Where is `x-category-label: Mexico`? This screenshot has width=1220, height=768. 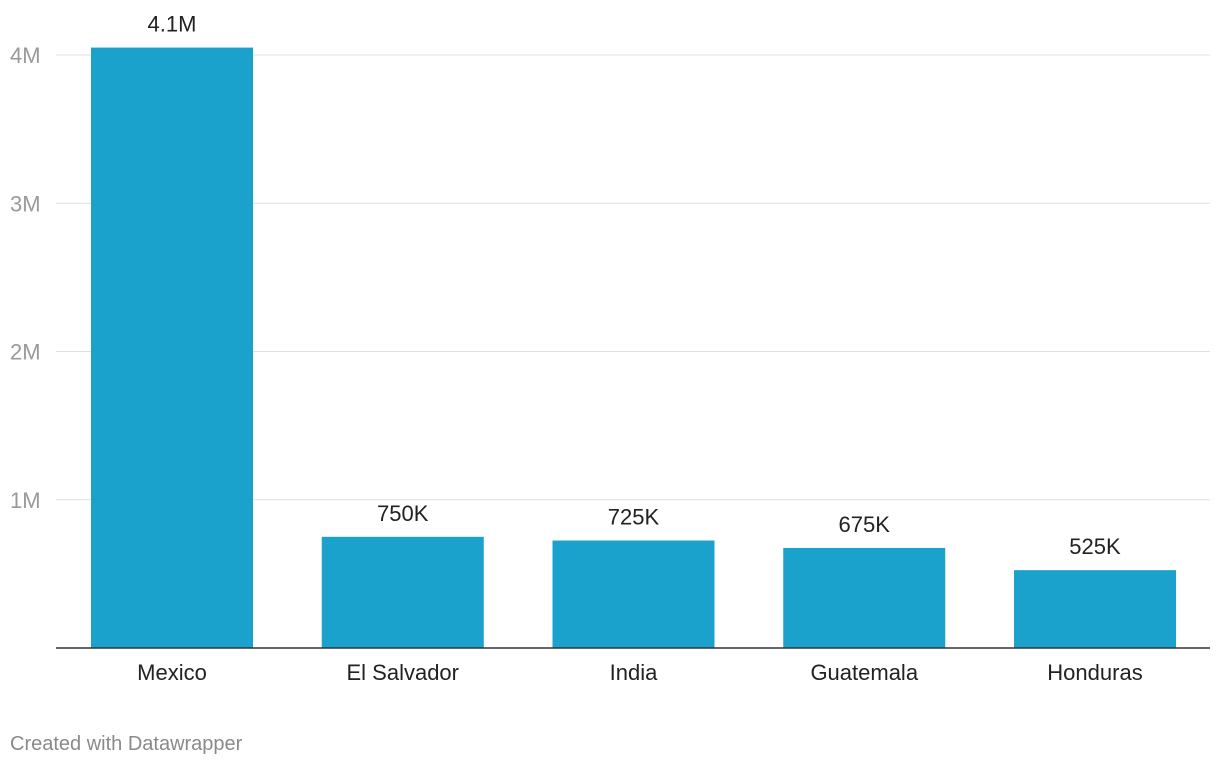 x-category-label: Mexico is located at coordinates (172, 672).